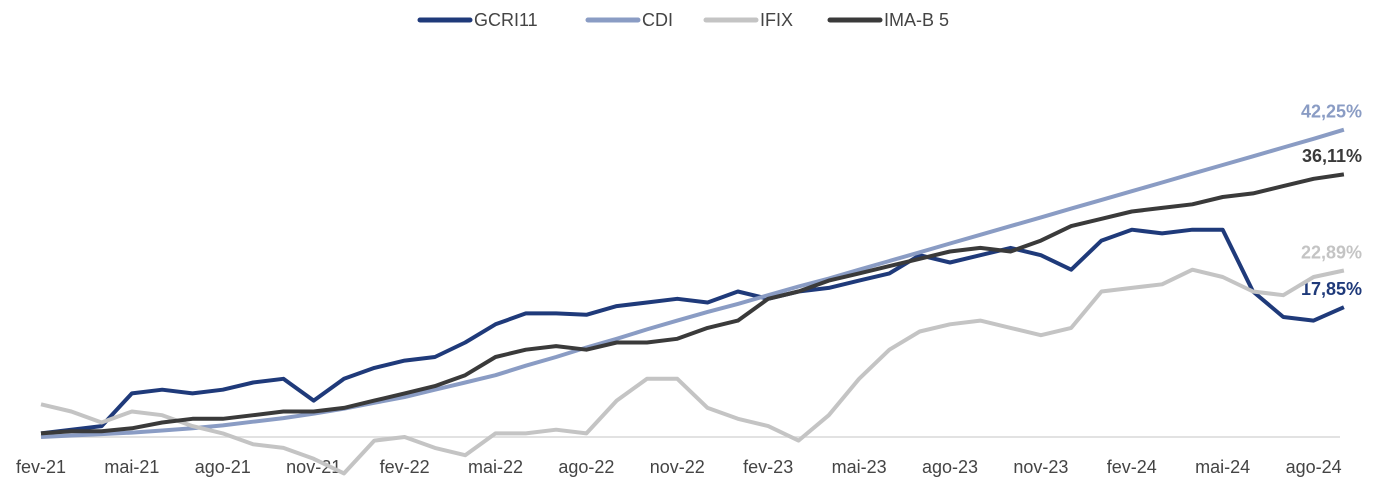 The image size is (1374, 494). Describe the element at coordinates (776, 20) in the screenshot. I see `legend-label: IFIX` at that location.